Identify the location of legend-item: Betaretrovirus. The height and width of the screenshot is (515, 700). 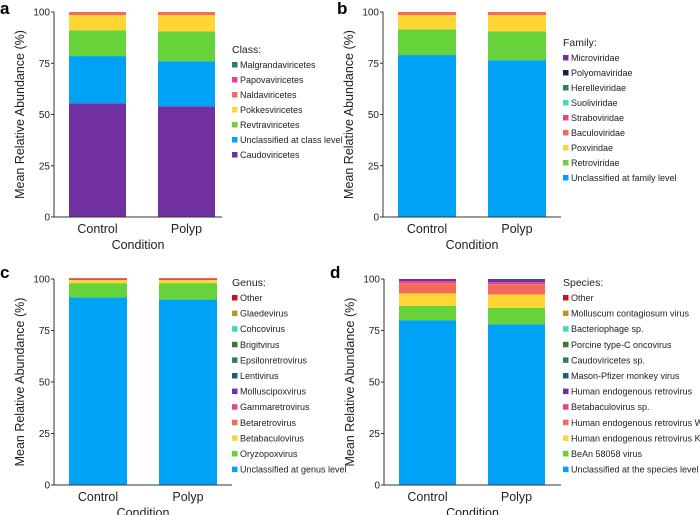
(268, 423).